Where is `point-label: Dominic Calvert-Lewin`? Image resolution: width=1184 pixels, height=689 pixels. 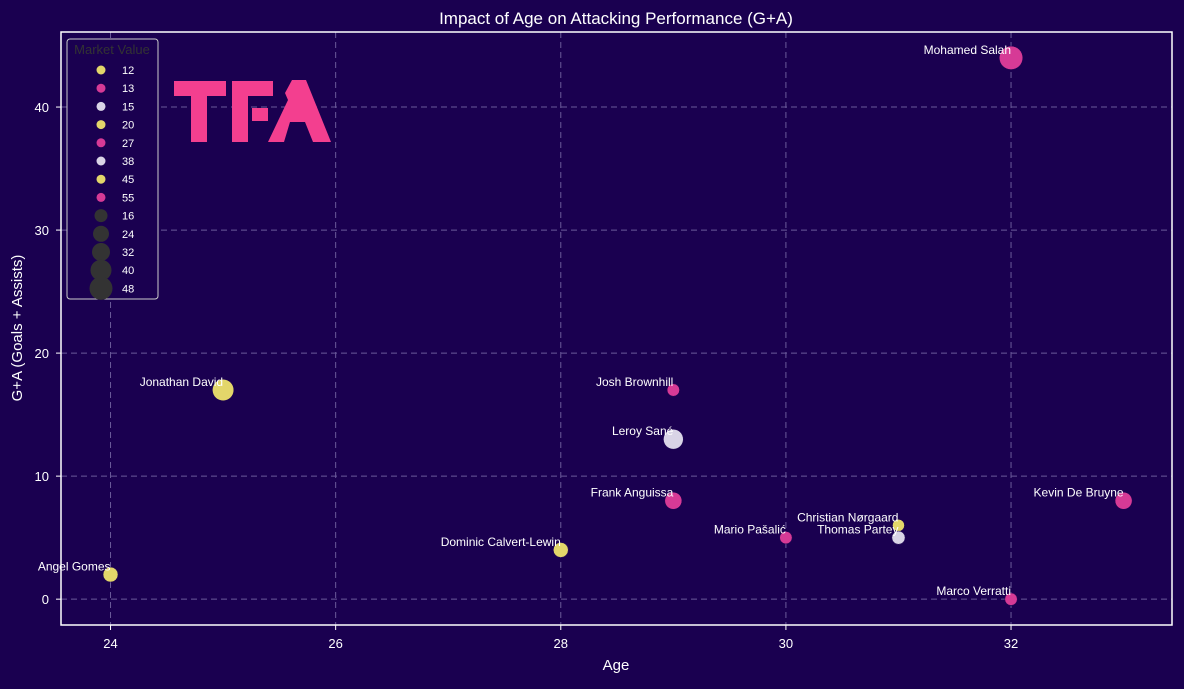
point-label: Dominic Calvert-Lewin is located at coordinates (501, 542).